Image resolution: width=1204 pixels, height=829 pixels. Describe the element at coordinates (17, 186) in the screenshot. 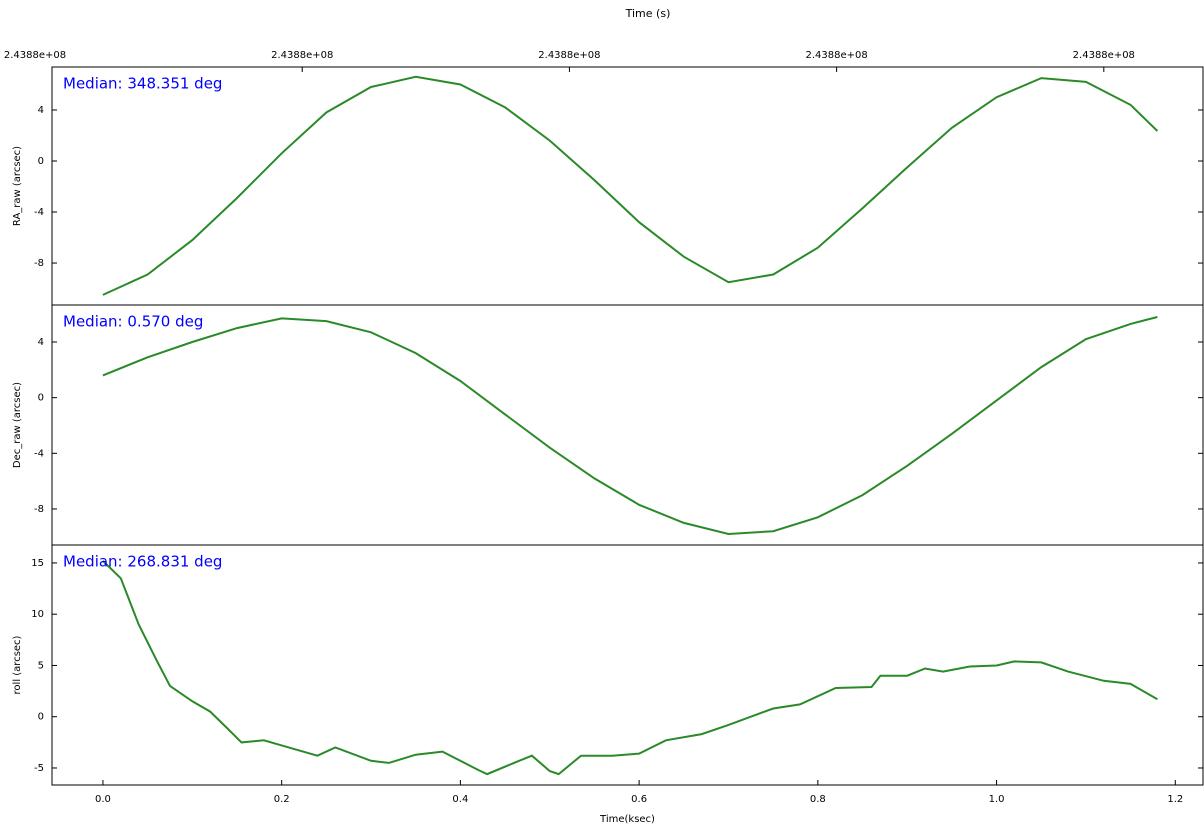

I see `y-axis-label: RA_raw (arcsec)` at that location.